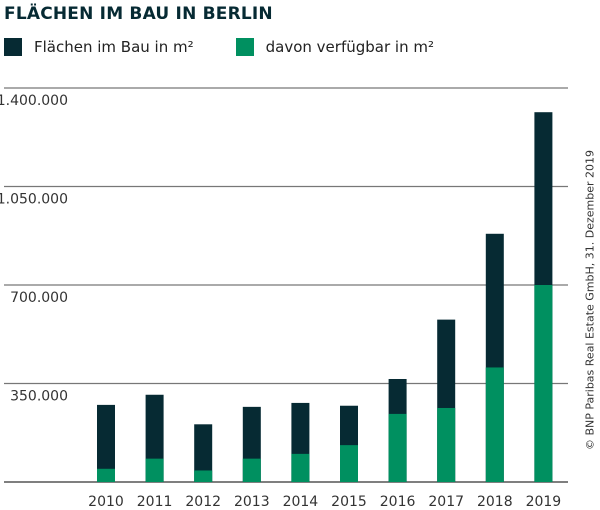 Image resolution: width=600 pixels, height=510 pixels. What do you see at coordinates (244, 47) in the screenshot?
I see `legend-swatch-available` at bounding box center [244, 47].